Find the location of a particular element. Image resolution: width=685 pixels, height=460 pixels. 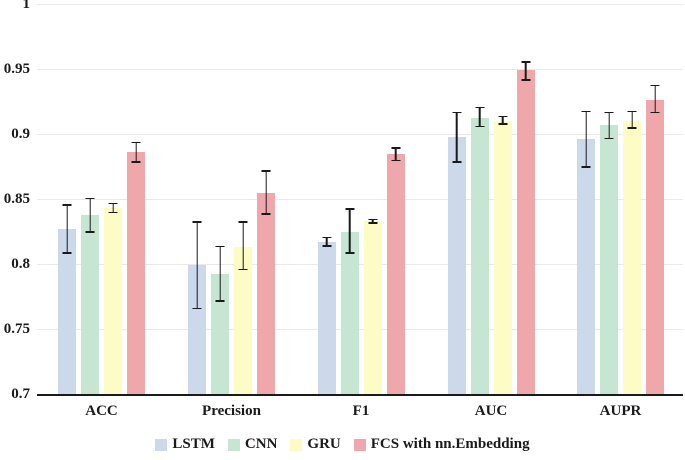

y-tick-label: 0.95 is located at coordinates (16, 69).